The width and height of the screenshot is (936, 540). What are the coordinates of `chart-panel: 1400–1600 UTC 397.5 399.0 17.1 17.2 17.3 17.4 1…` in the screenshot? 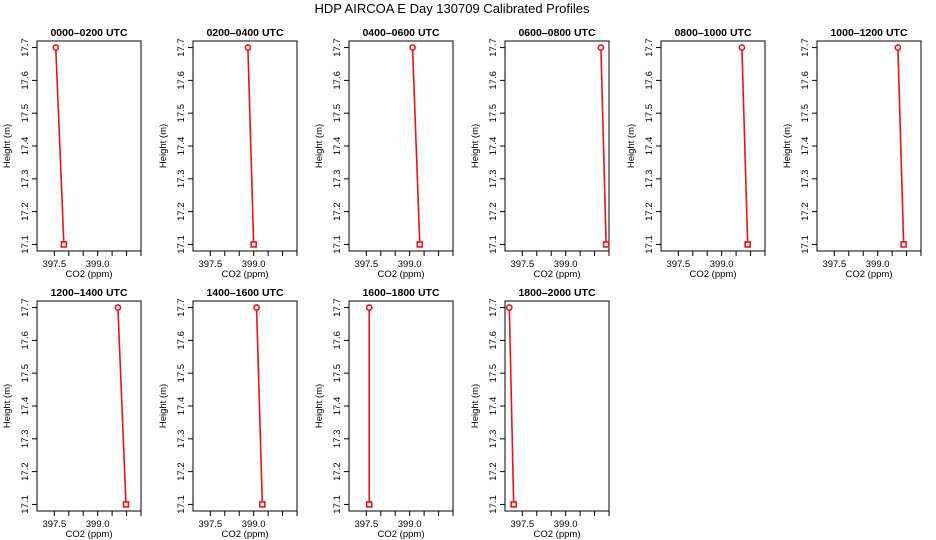 It's located at (228, 413).